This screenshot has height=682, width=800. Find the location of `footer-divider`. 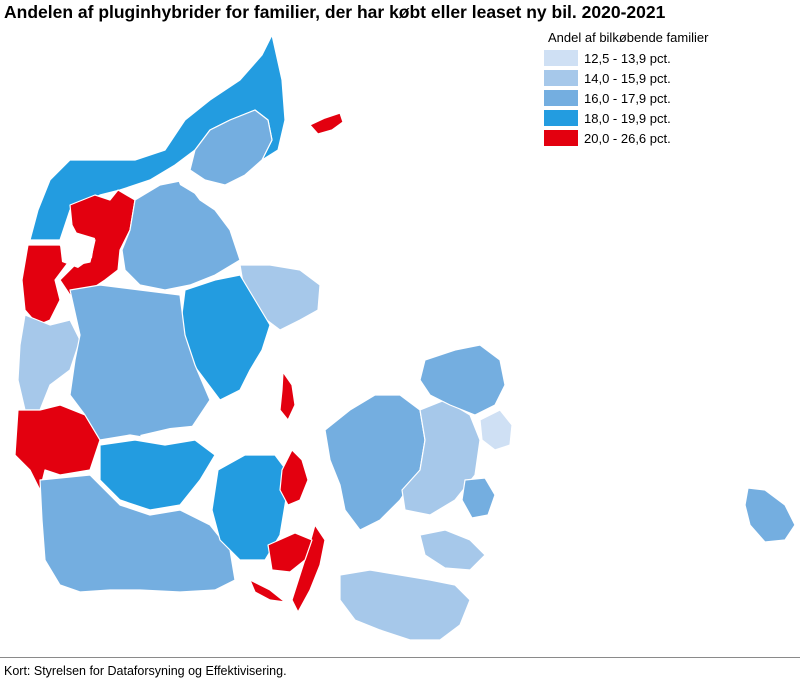

footer-divider is located at coordinates (400, 657).